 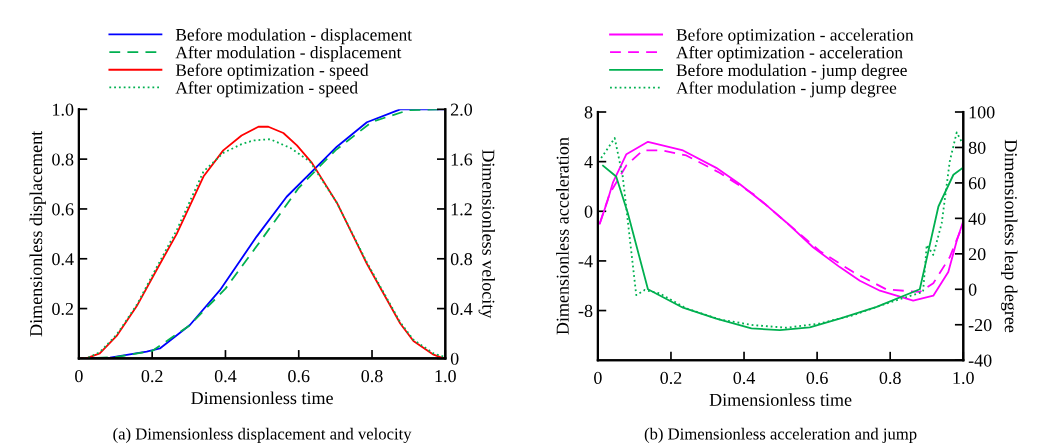 I want to click on y2-axis-title: Dimensionless leap degree, so click(x=1009, y=236).